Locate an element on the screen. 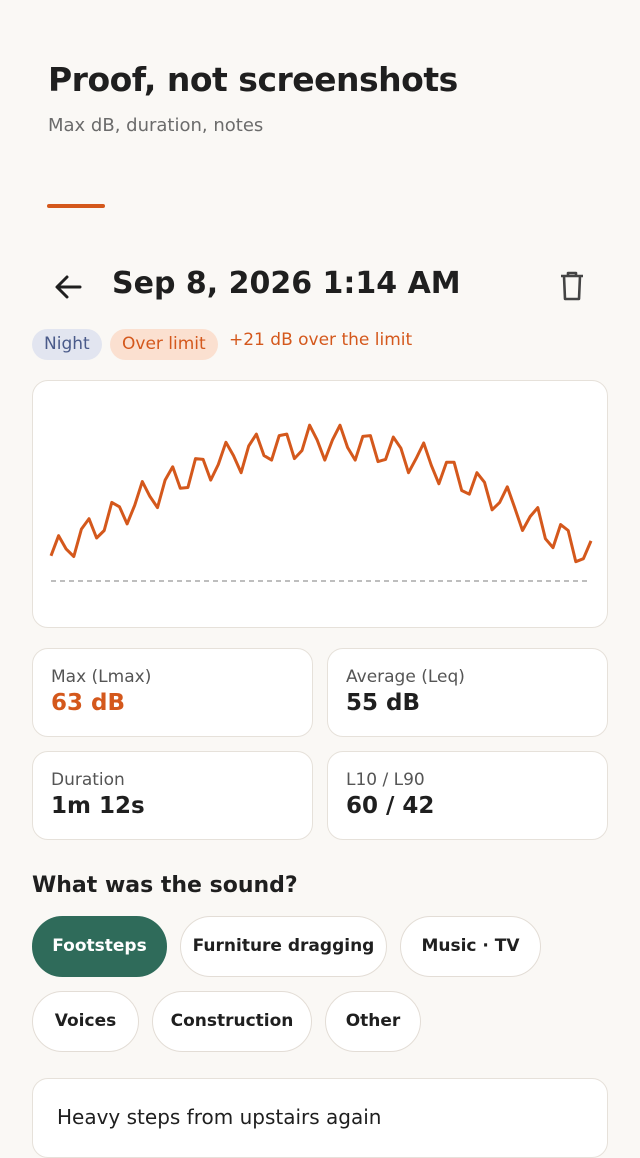 The image size is (640, 1158). back-button is located at coordinates (69, 287).